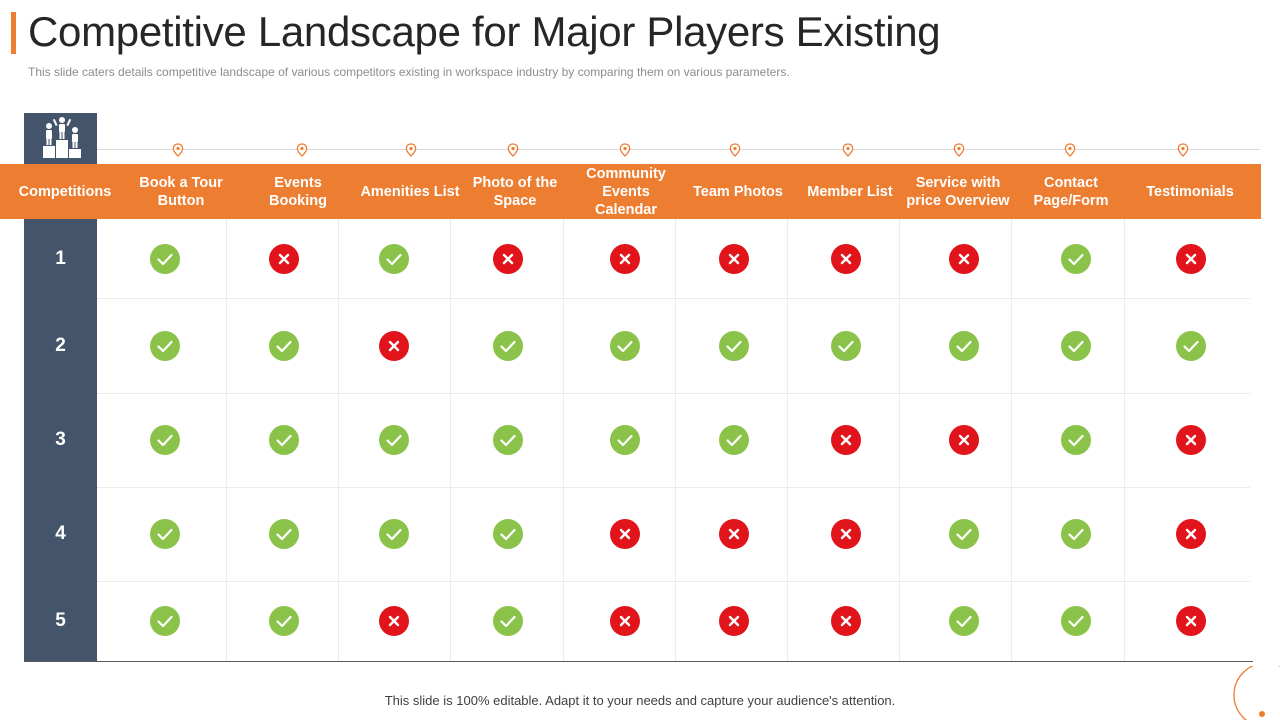 The width and height of the screenshot is (1280, 720). Describe the element at coordinates (1190, 191) in the screenshot. I see `header-testimonials: Testimonials` at that location.